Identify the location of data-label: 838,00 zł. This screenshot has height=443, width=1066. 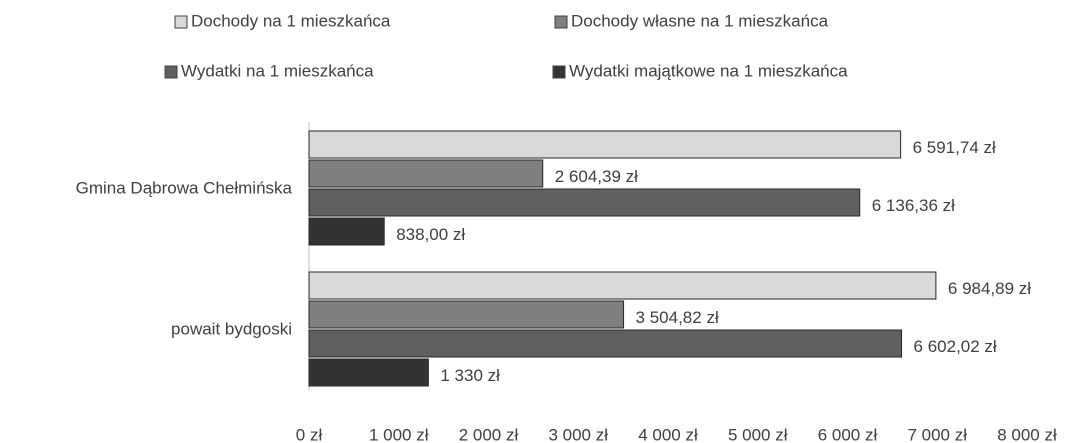
(430, 234).